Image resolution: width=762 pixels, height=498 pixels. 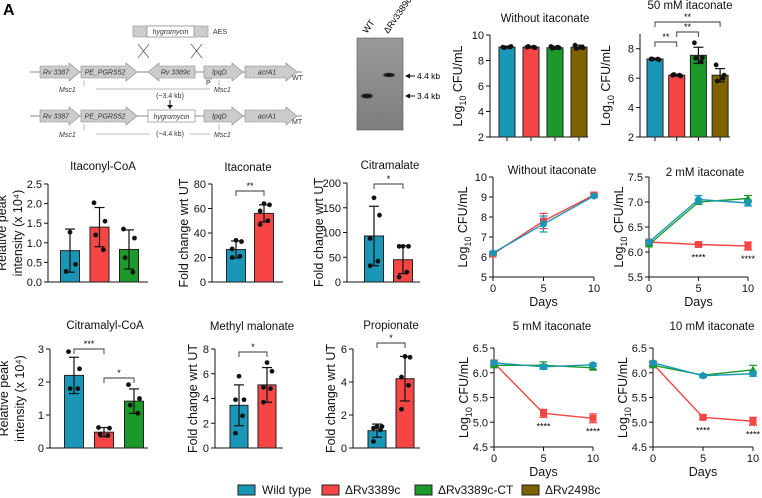 What do you see at coordinates (170, 51) in the screenshot?
I see `crossover-marks` at bounding box center [170, 51].